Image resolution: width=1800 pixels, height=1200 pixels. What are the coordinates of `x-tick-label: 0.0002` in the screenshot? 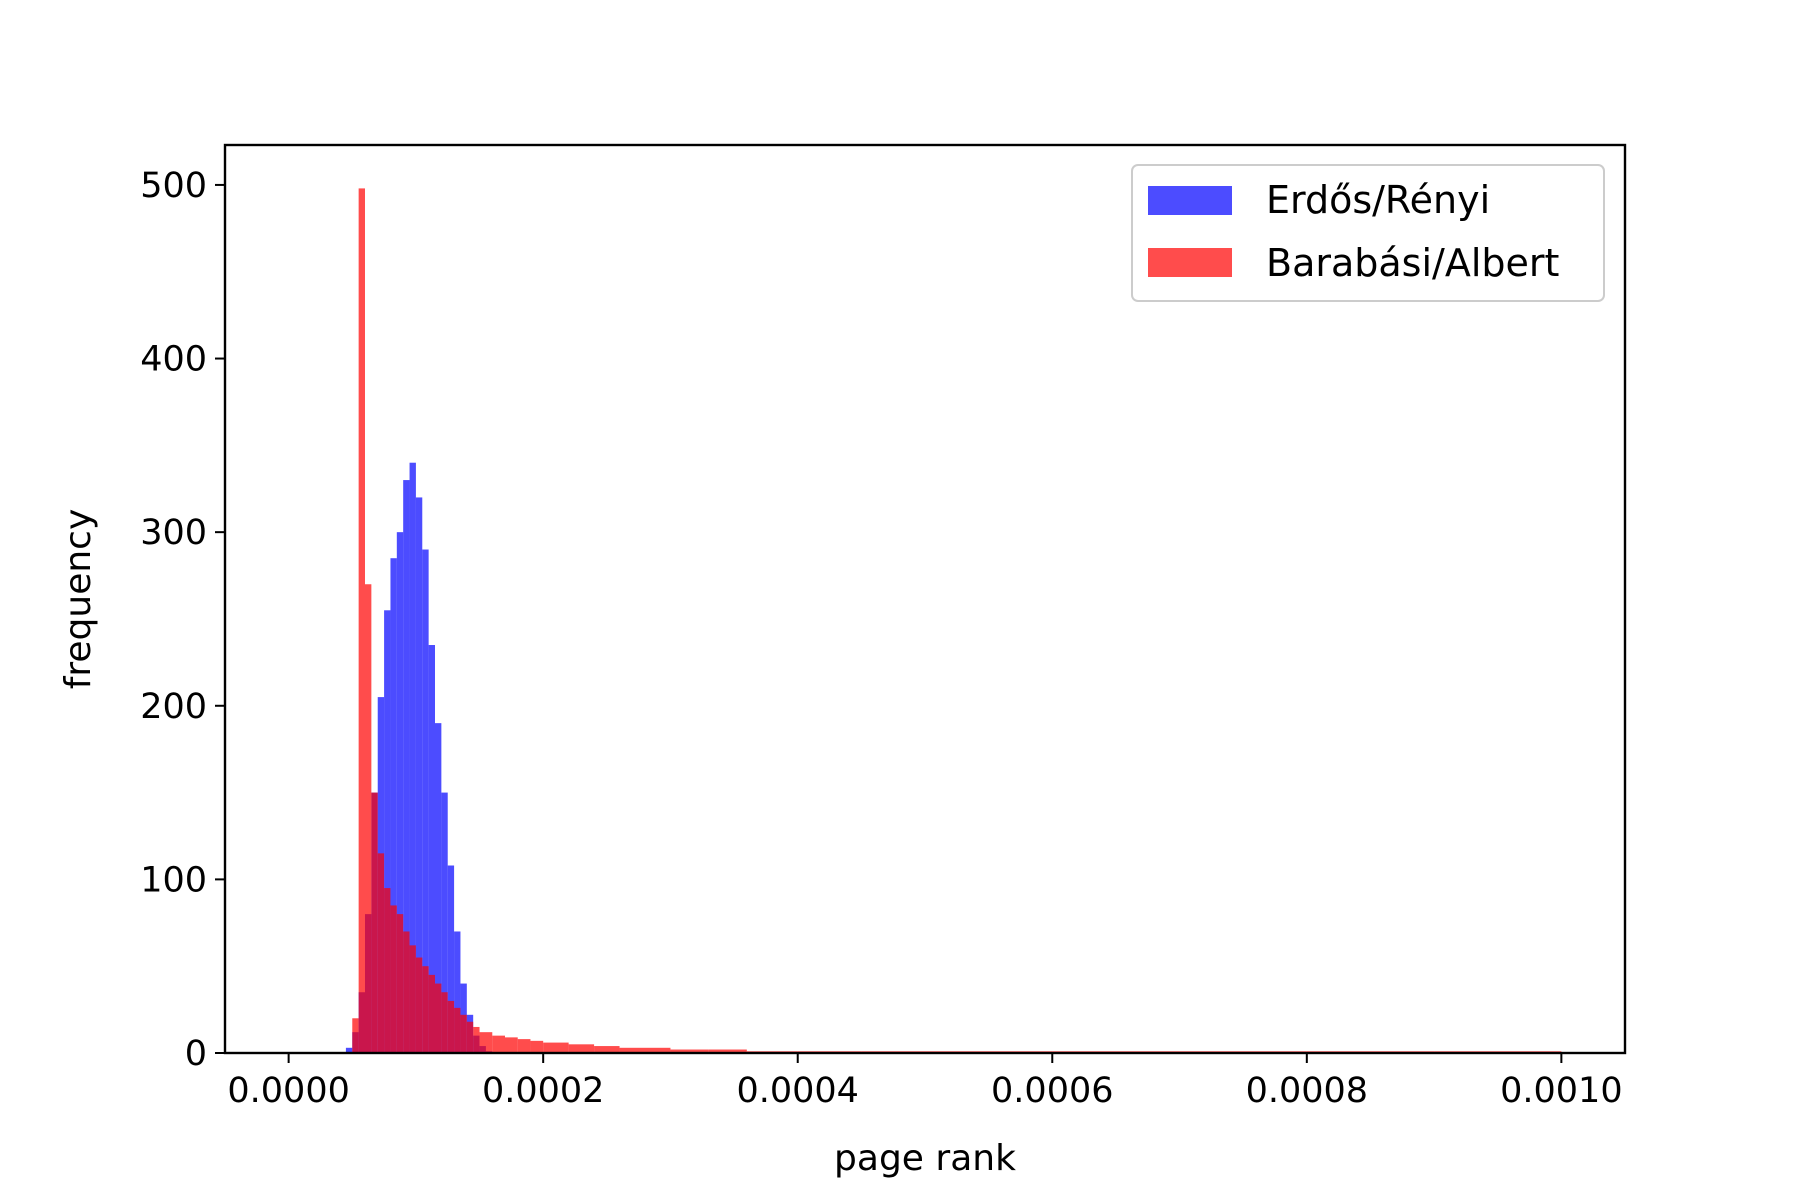 It's located at (543, 1091).